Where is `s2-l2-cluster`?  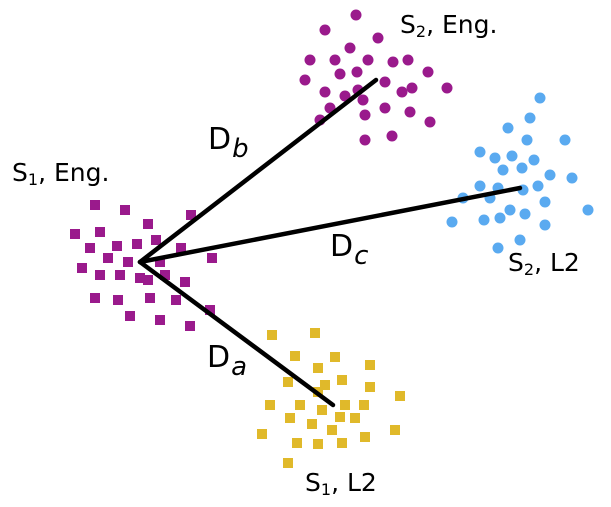 s2-l2-cluster is located at coordinates (520, 173).